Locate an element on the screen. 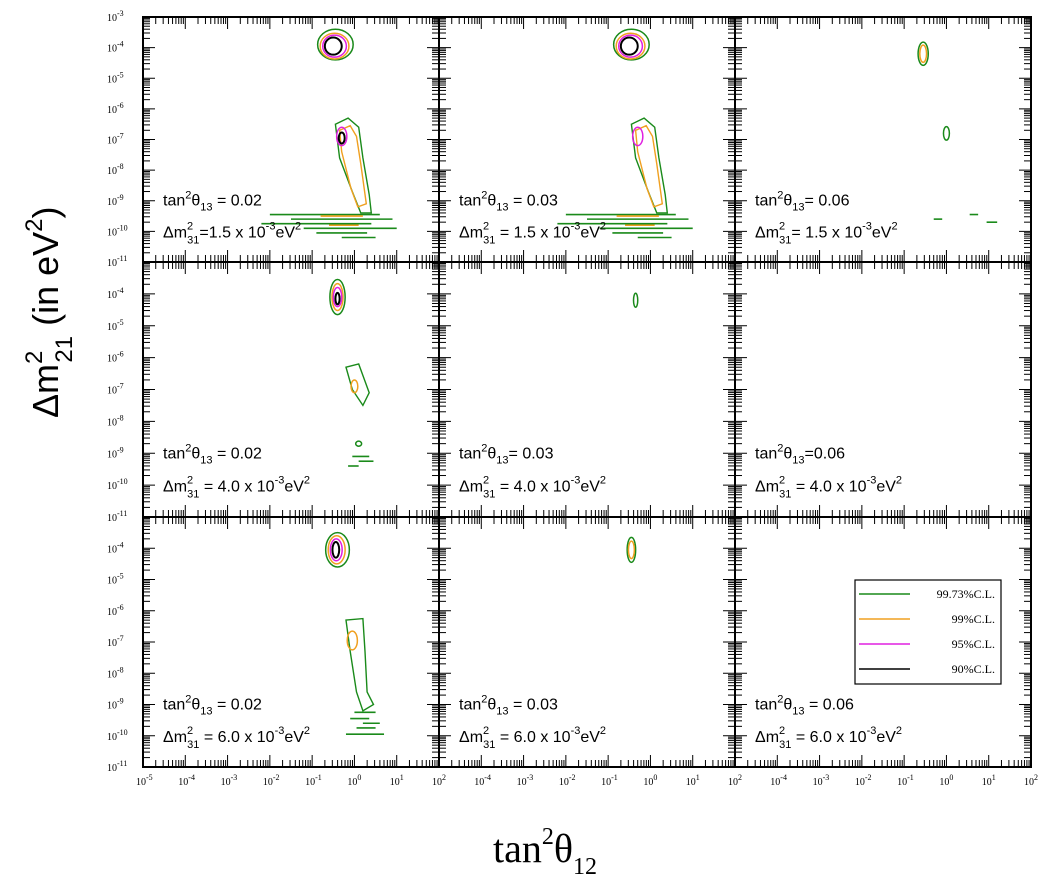  panel-label: tan2θ13 = 0.06 Δm2 31 = 6.0 x 10-3eV2 is located at coordinates (828, 723).